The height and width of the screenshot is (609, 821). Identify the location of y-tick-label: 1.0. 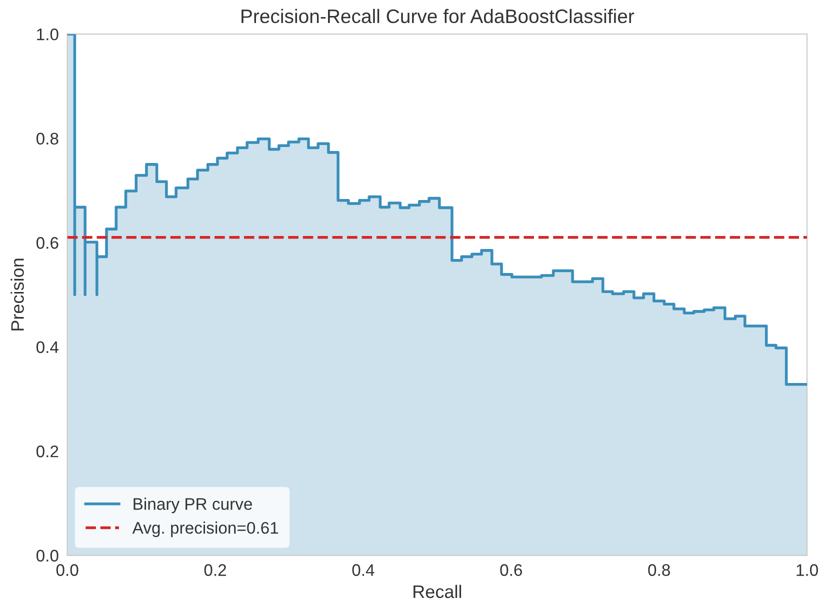
(47, 34).